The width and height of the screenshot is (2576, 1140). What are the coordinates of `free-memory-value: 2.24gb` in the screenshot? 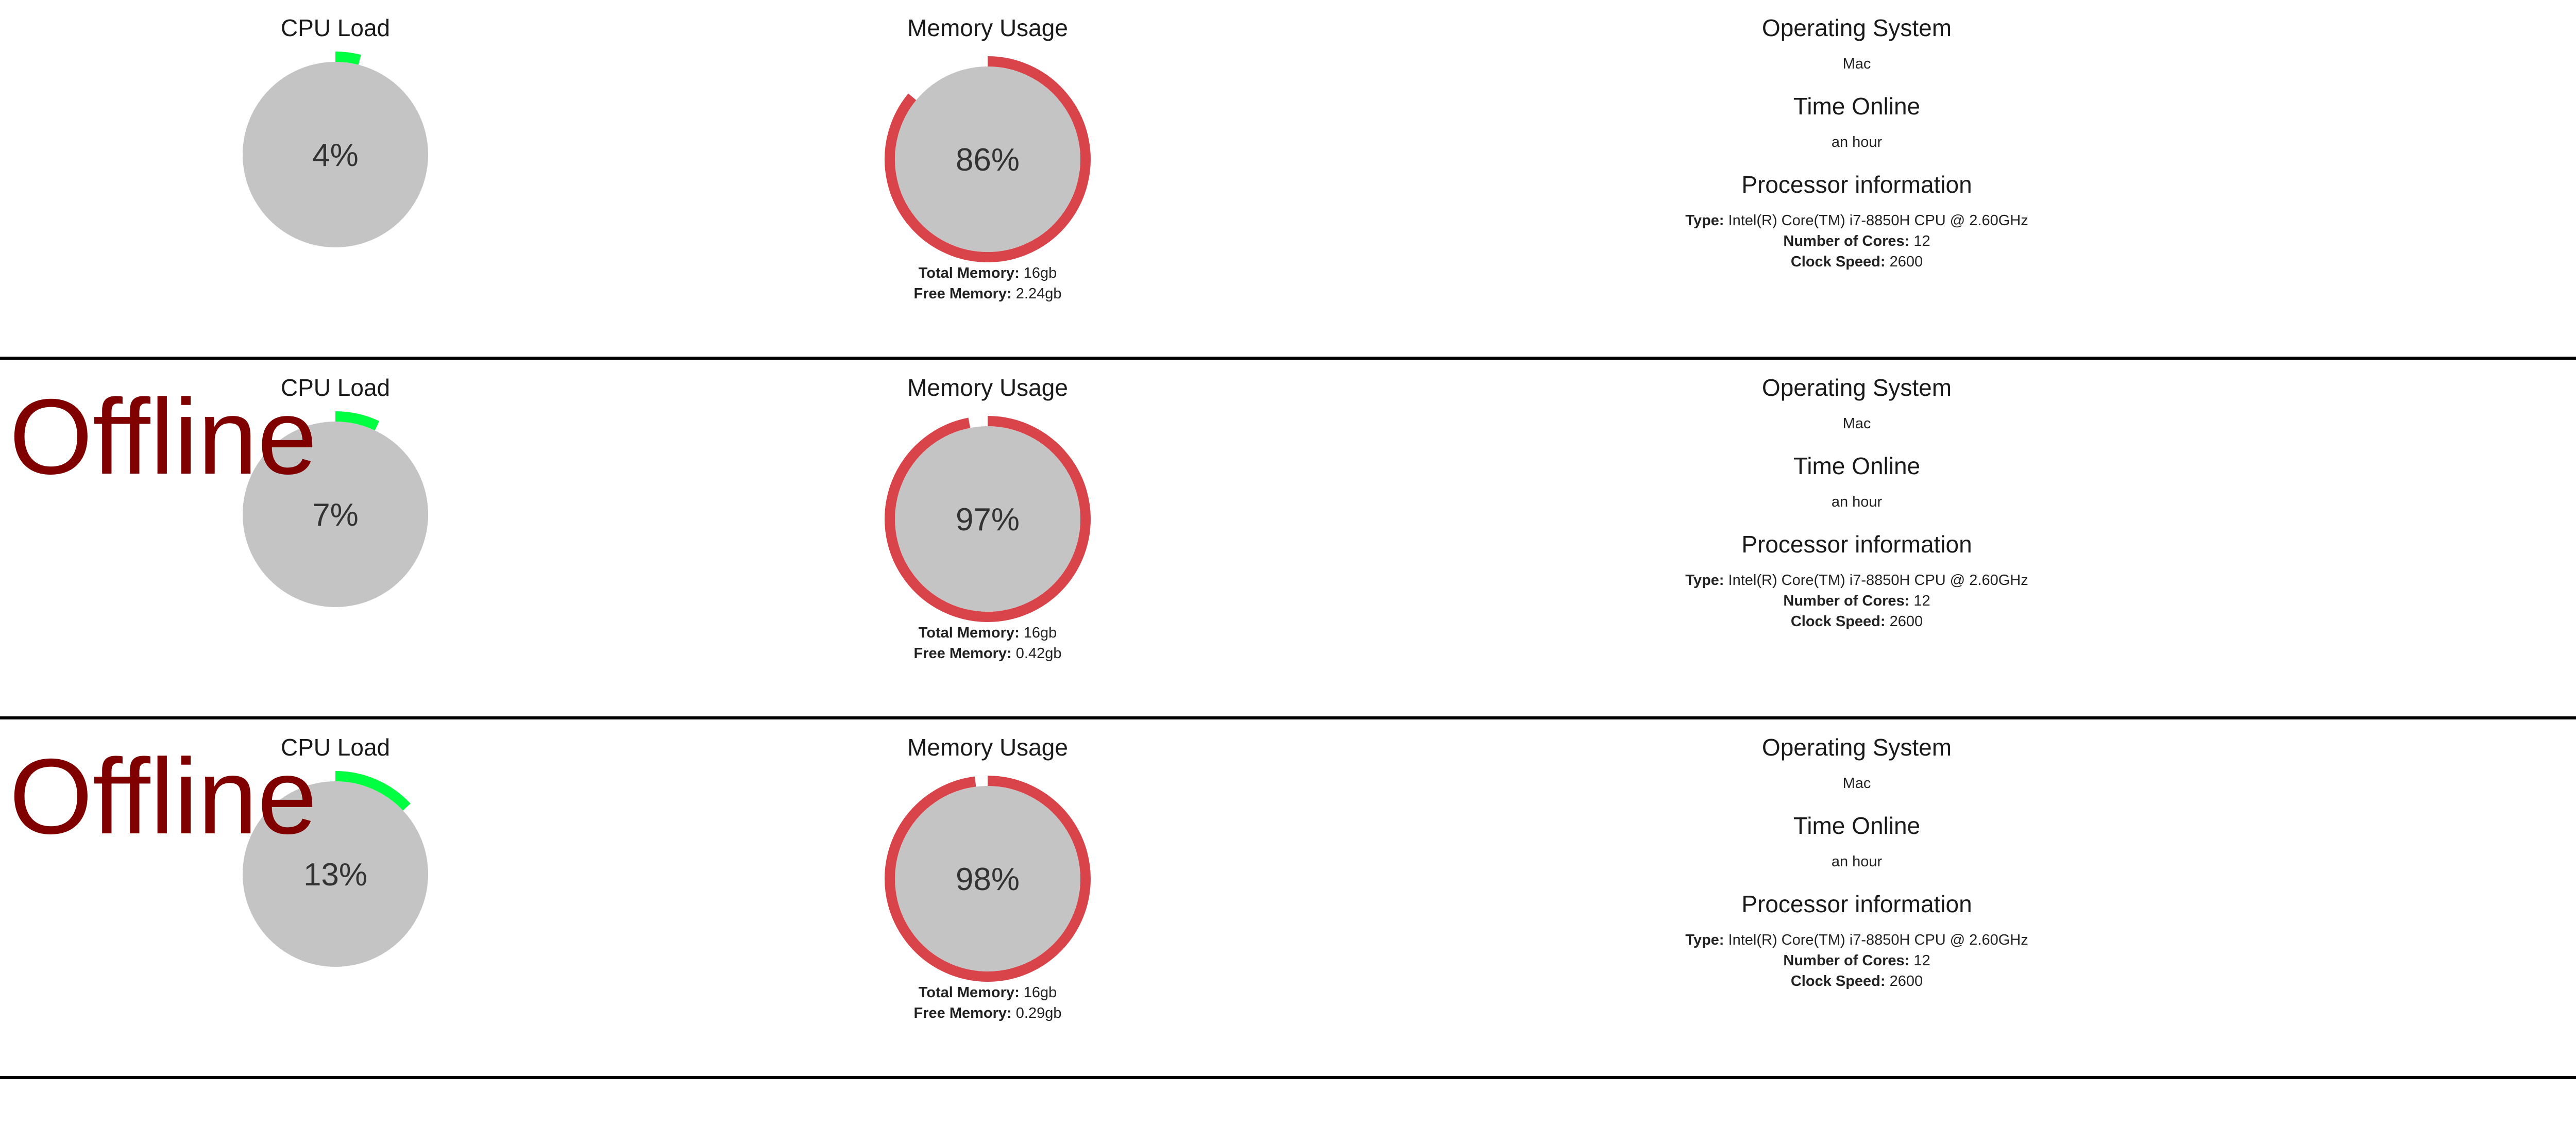 It's located at (1038, 294).